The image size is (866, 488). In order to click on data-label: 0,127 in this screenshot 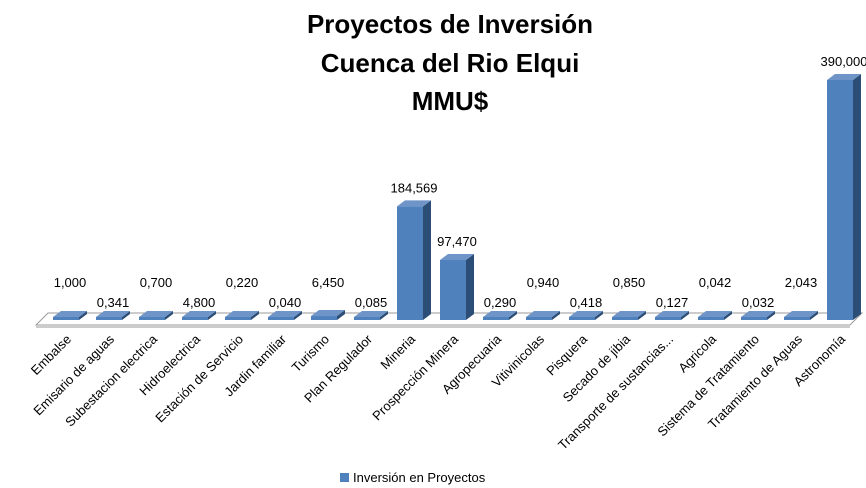, I will do `click(672, 302)`.